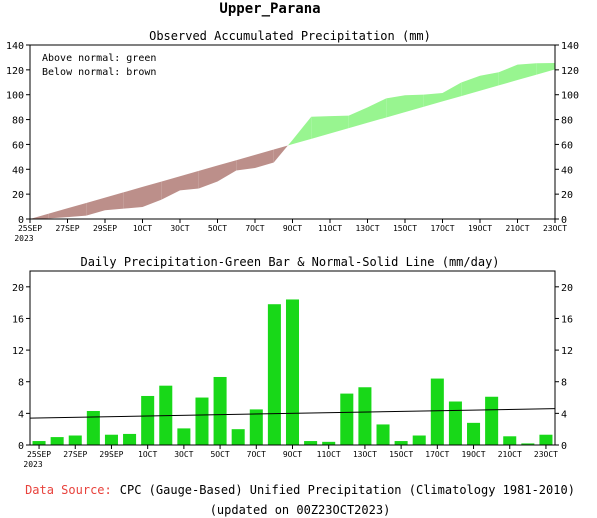 Image resolution: width=597 pixels, height=518 pixels. Describe the element at coordinates (256, 454) in the screenshot. I see `daily-xtick-label: 7OCT` at that location.